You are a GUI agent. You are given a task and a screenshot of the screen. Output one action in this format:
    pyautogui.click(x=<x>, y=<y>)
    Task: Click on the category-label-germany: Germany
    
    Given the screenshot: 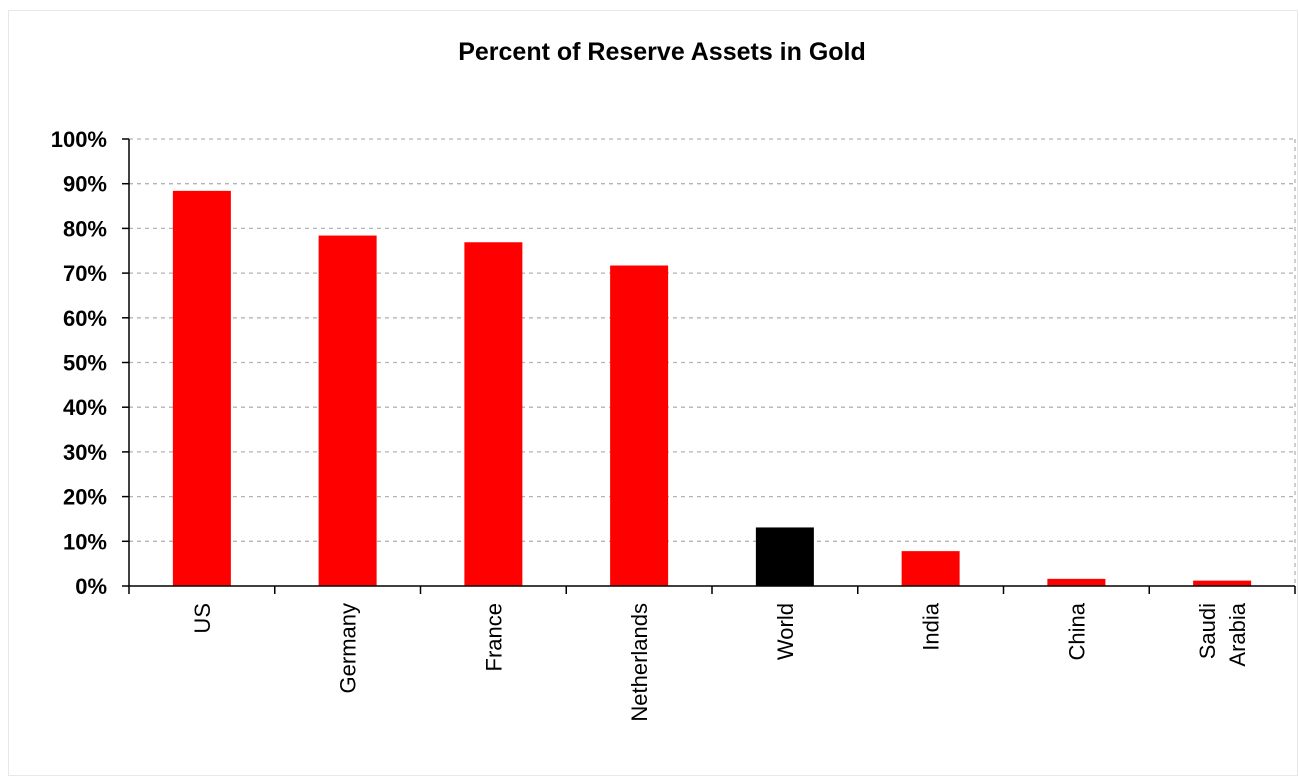 What is the action you would take?
    pyautogui.click(x=348, y=648)
    